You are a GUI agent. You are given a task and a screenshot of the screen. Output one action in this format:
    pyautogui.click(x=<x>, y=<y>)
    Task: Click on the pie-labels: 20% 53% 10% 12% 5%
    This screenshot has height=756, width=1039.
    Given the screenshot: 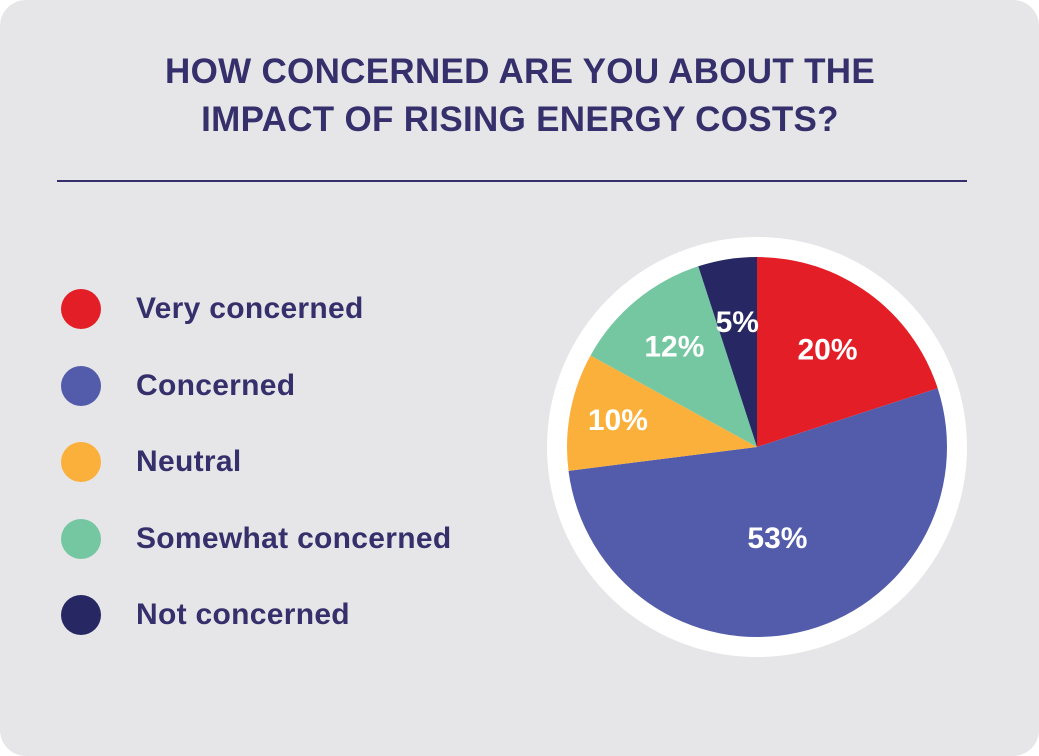 What is the action you would take?
    pyautogui.click(x=723, y=430)
    